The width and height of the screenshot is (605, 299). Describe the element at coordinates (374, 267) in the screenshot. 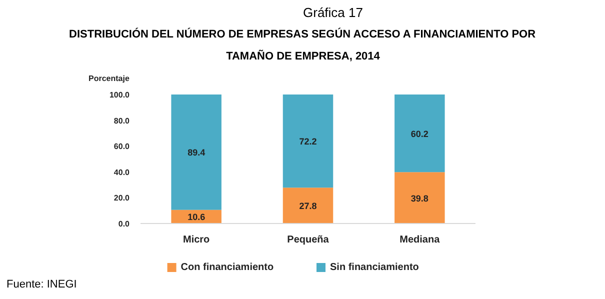

I see `legend-label: Sin financiamiento` at that location.